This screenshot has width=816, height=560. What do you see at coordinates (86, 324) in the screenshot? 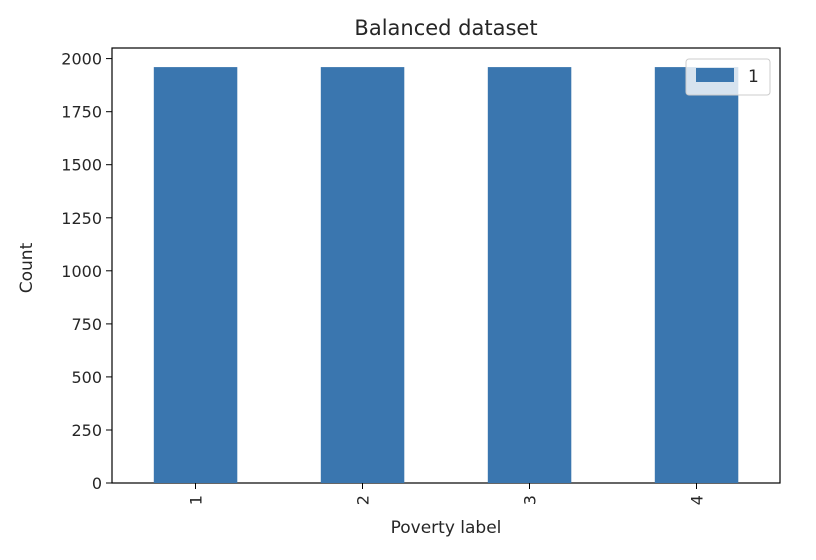
I see `y-tick-label: 750` at bounding box center [86, 324].